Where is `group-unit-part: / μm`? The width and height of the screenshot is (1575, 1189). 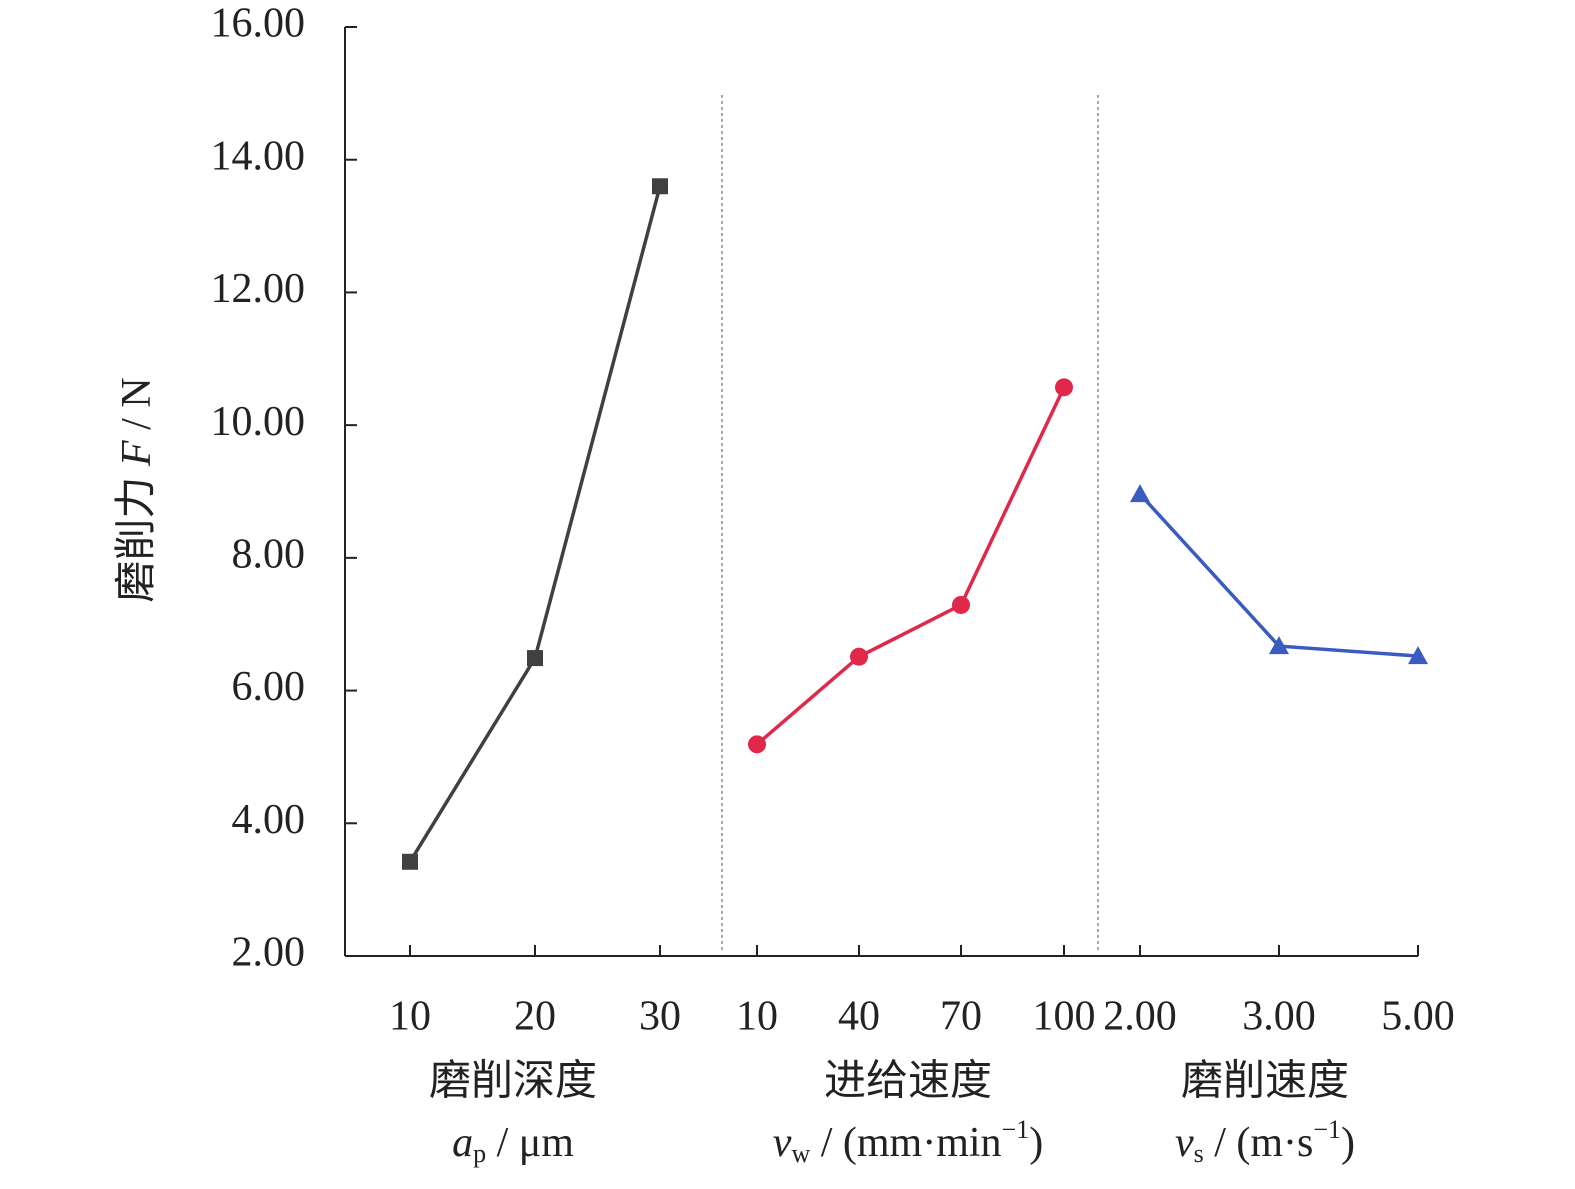
group-unit-part: / μm is located at coordinates (530, 1143).